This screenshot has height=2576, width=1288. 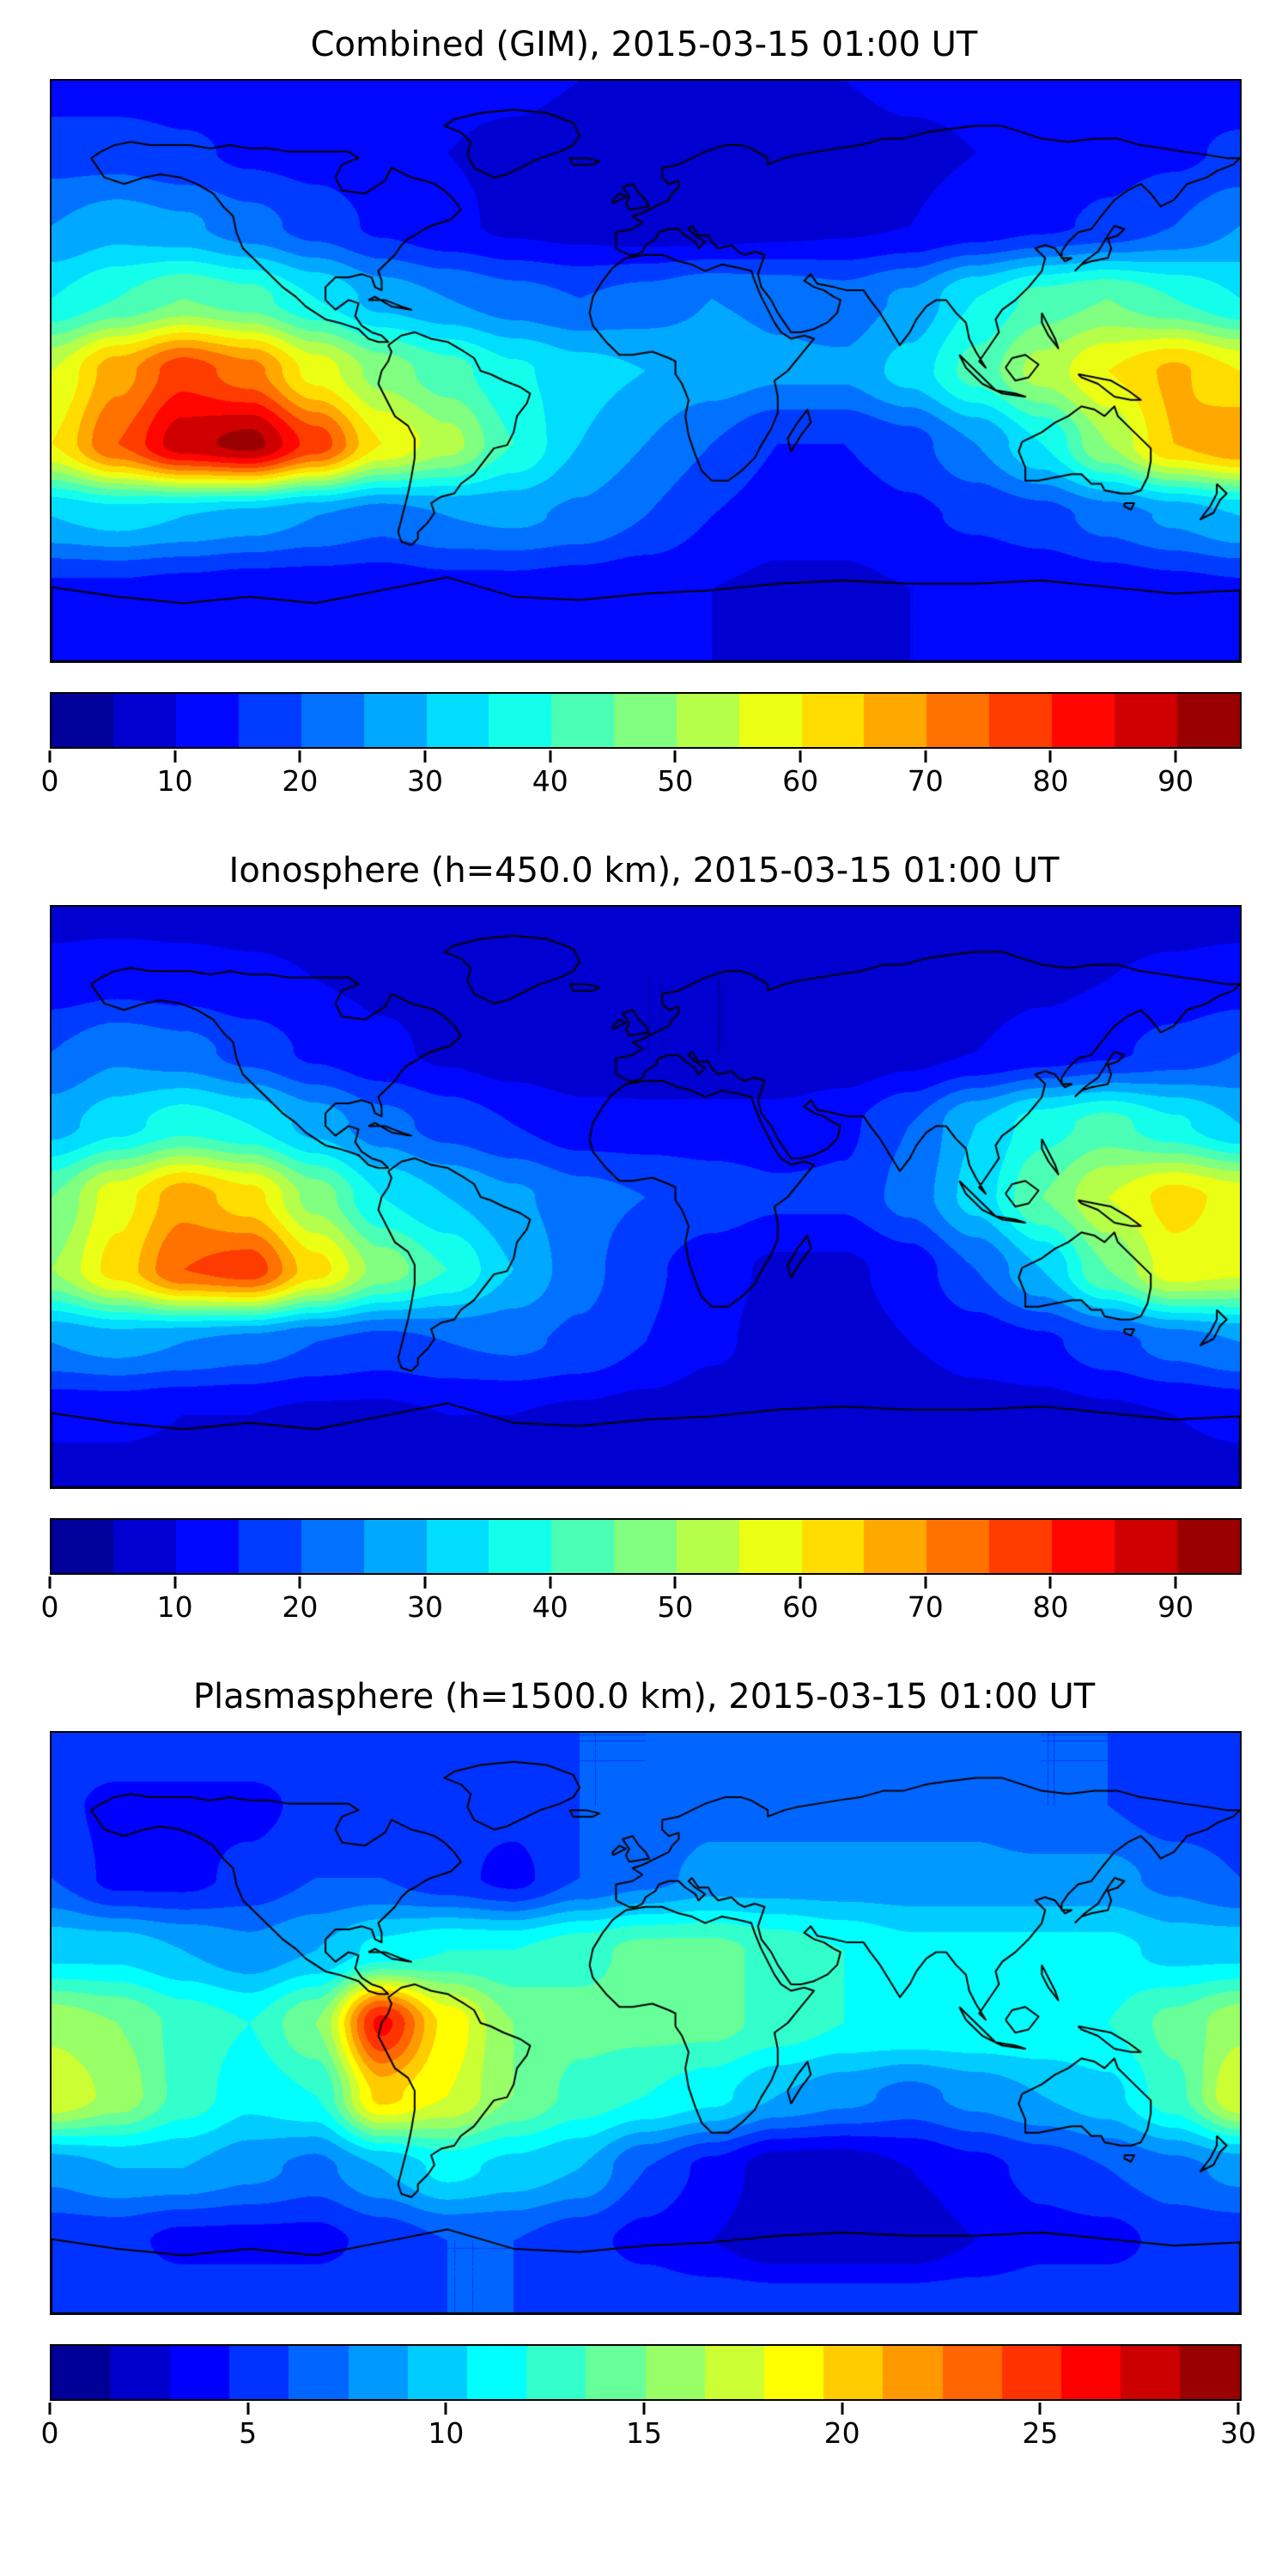 I want to click on colorbar-canvas-ionosphere, so click(x=646, y=1546).